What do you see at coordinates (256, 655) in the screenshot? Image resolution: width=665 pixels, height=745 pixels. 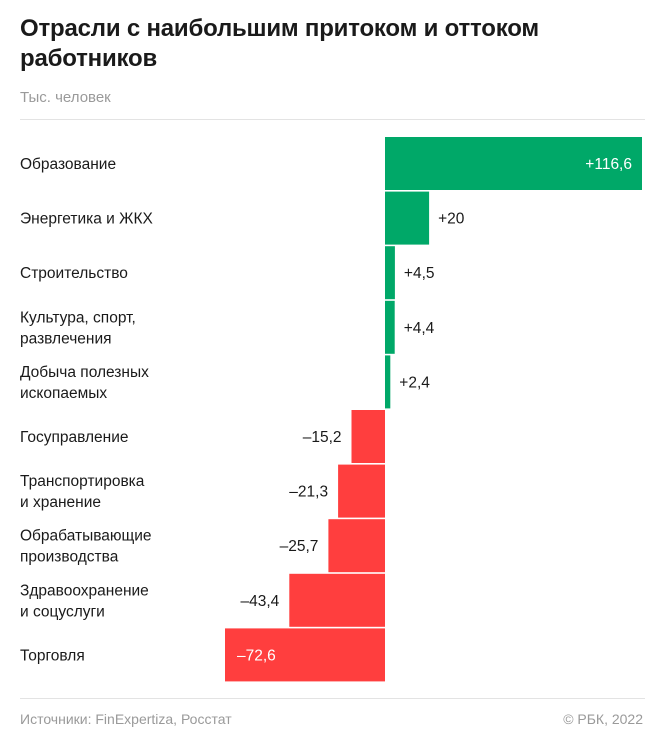 I see `value-label: –72,6` at bounding box center [256, 655].